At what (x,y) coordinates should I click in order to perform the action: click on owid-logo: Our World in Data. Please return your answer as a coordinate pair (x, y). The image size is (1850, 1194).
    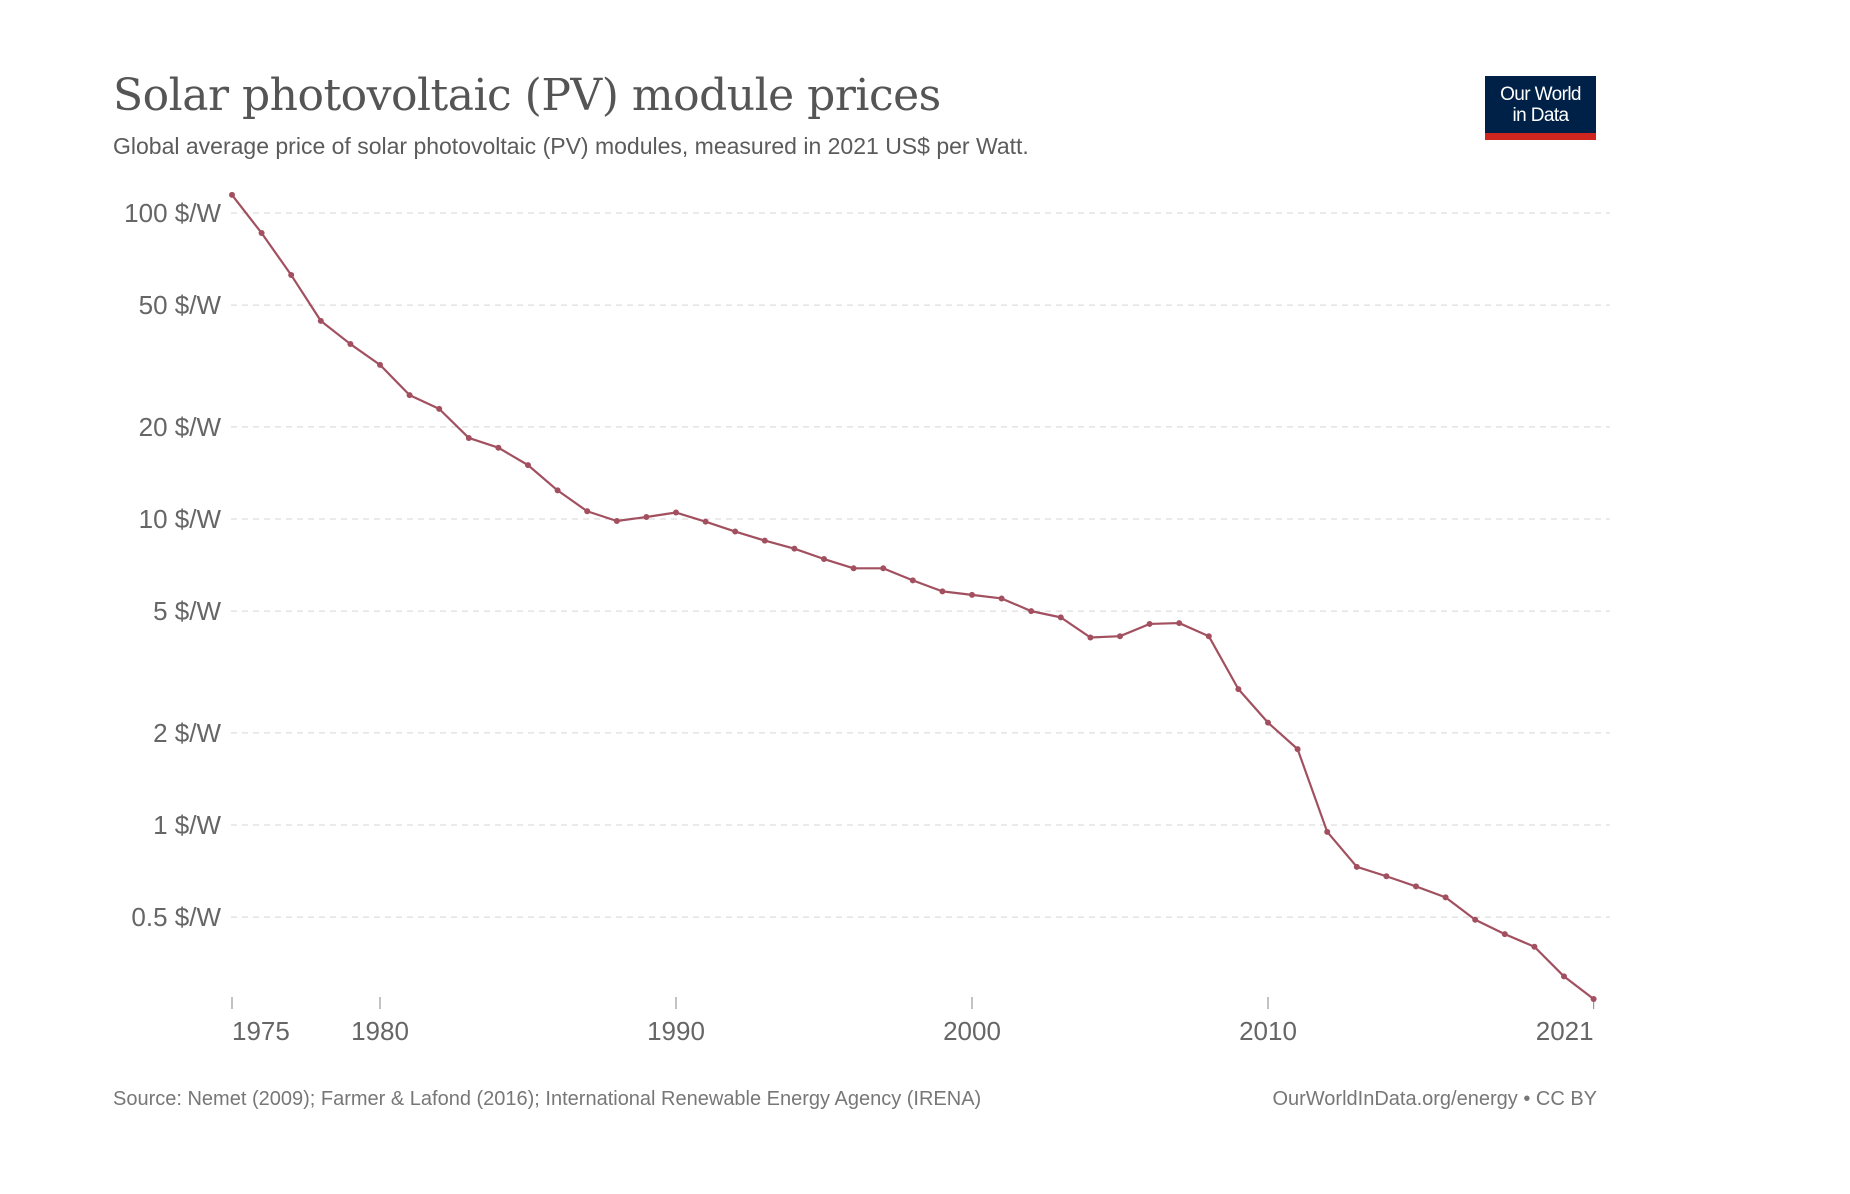
    Looking at the image, I should click on (1540, 108).